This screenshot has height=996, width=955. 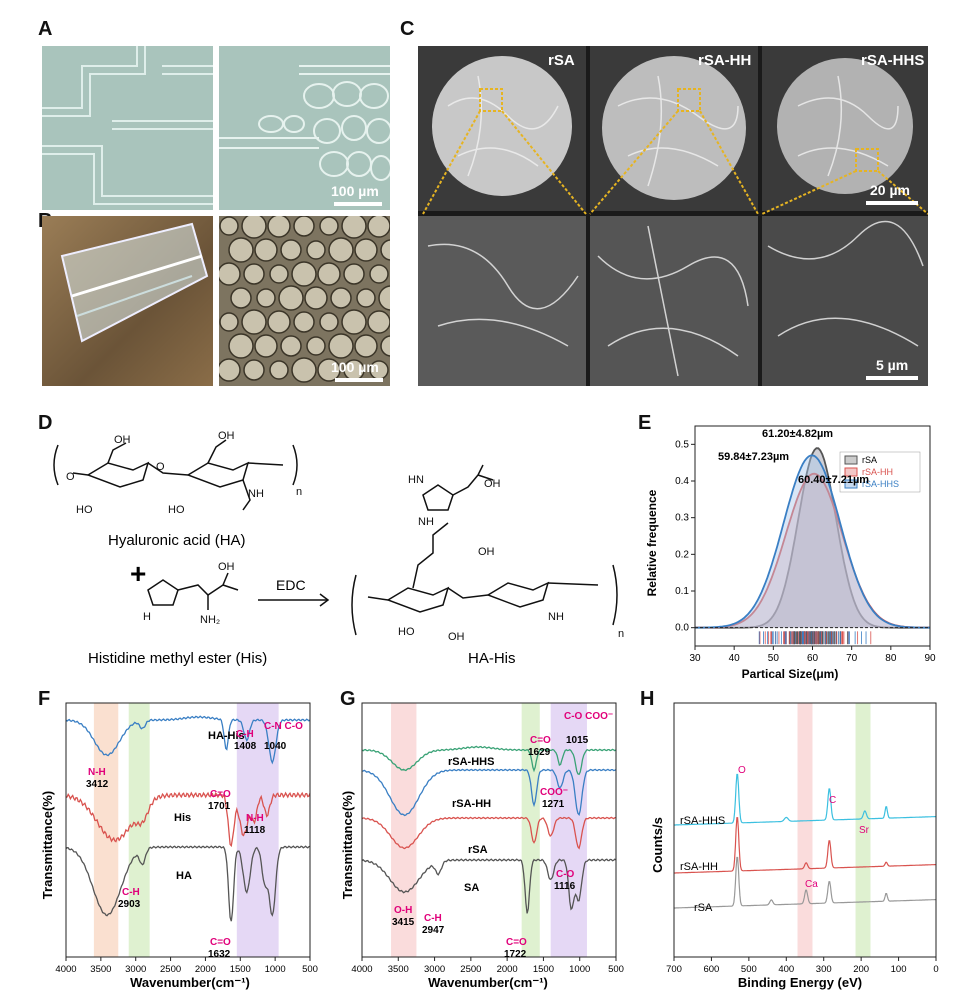 I want to click on peak-f-cn-value: 1040, so click(x=275, y=746).